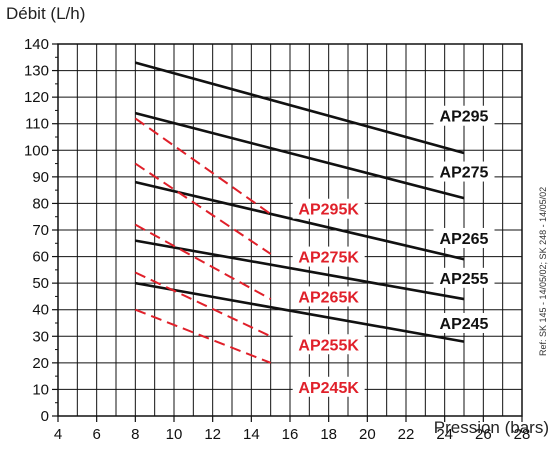 Image resolution: width=559 pixels, height=452 pixels. I want to click on series-label-ap295: AP295, so click(464, 117).